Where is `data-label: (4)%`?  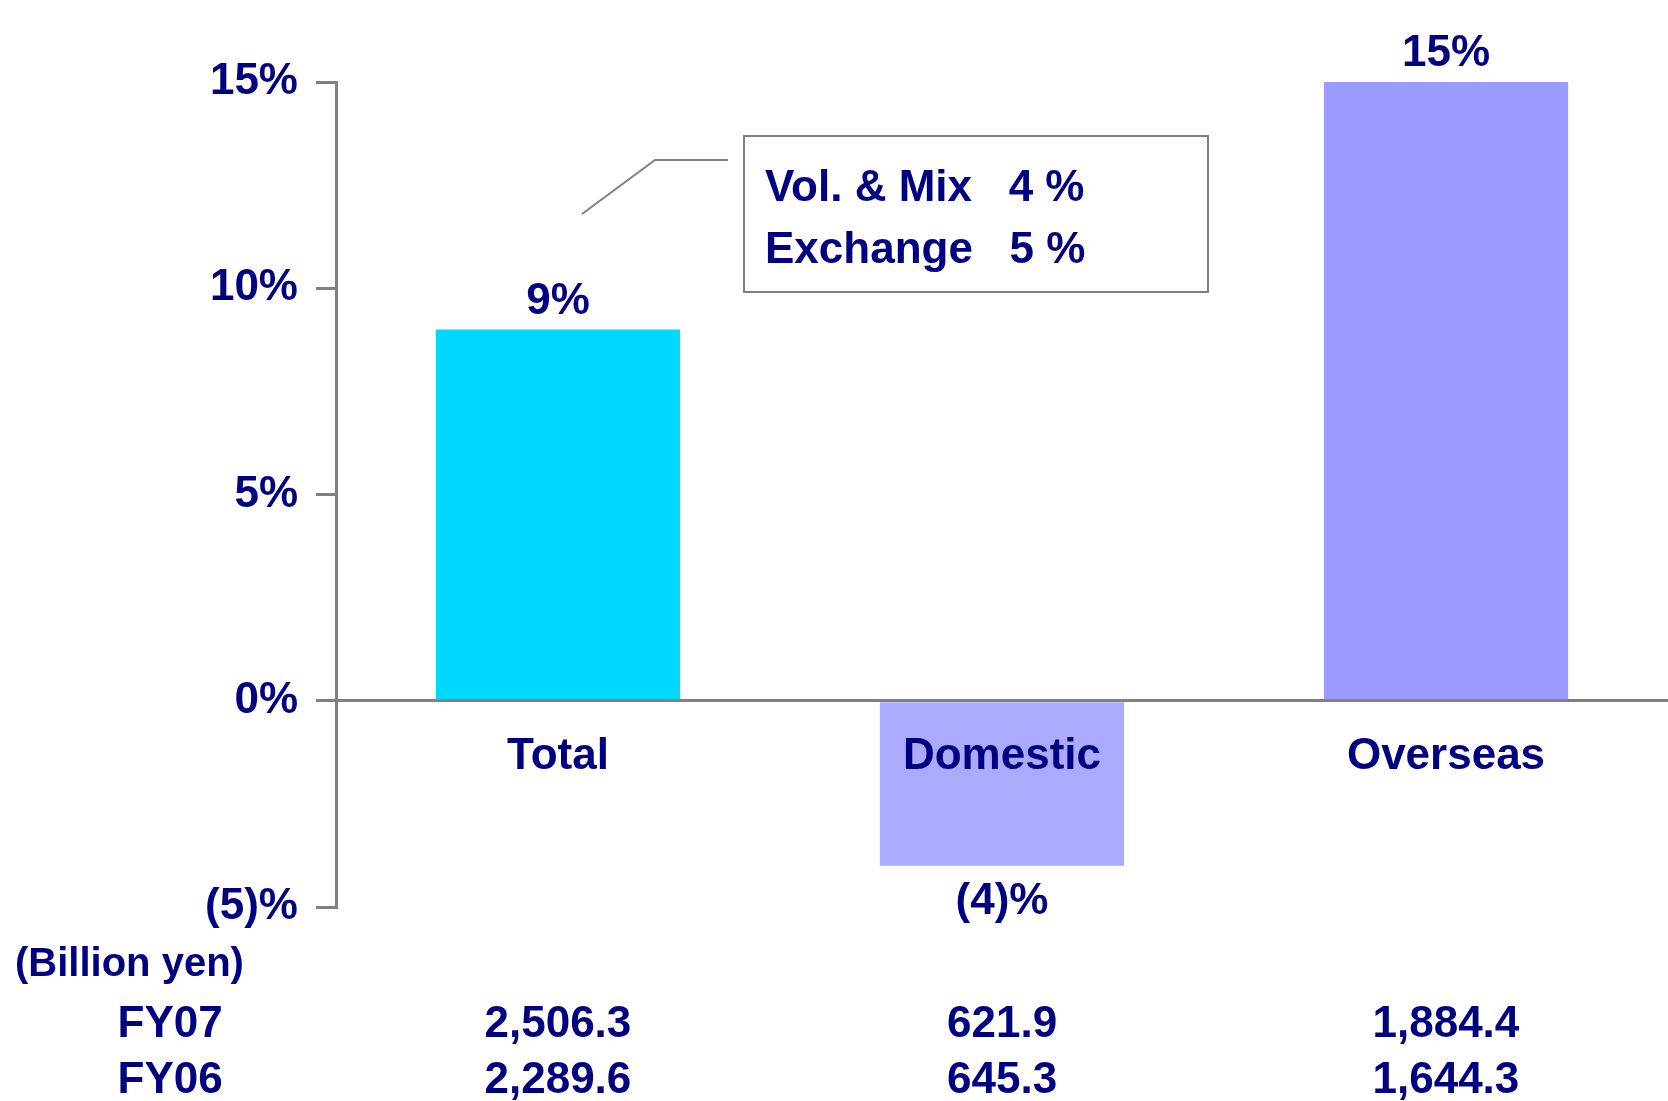 data-label: (4)% is located at coordinates (1002, 898).